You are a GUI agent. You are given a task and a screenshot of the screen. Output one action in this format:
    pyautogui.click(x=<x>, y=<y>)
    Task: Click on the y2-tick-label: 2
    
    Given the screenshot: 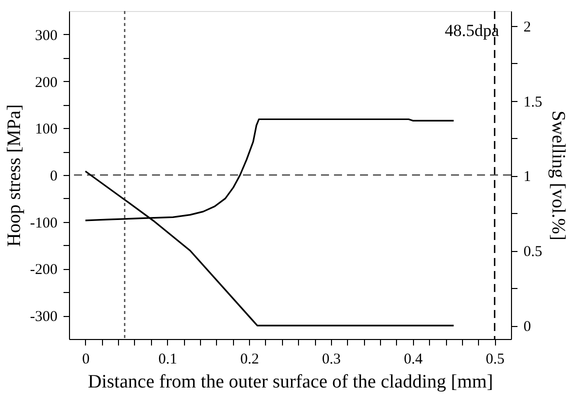 What is the action you would take?
    pyautogui.click(x=527, y=27)
    